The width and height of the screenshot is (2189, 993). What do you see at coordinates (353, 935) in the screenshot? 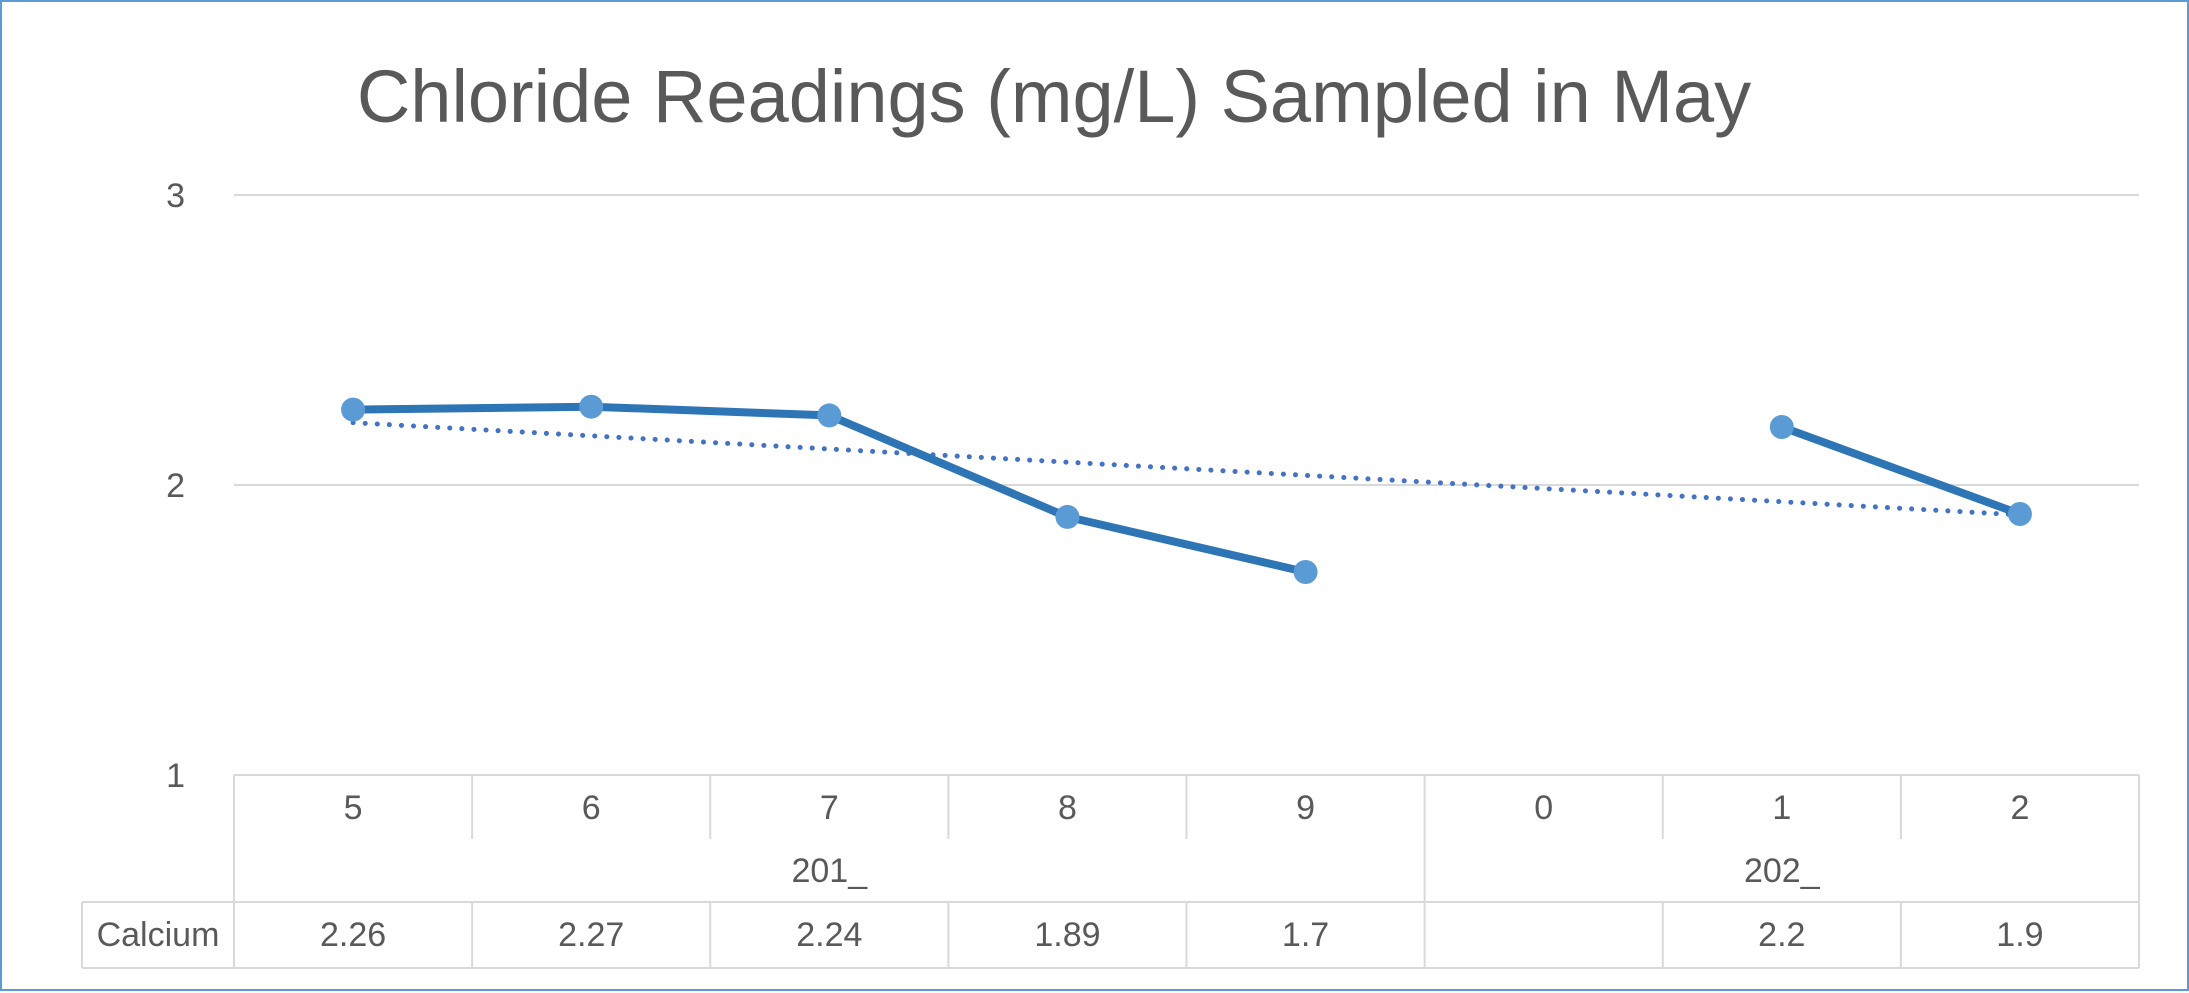
I see `table-value: 2.26` at bounding box center [353, 935].